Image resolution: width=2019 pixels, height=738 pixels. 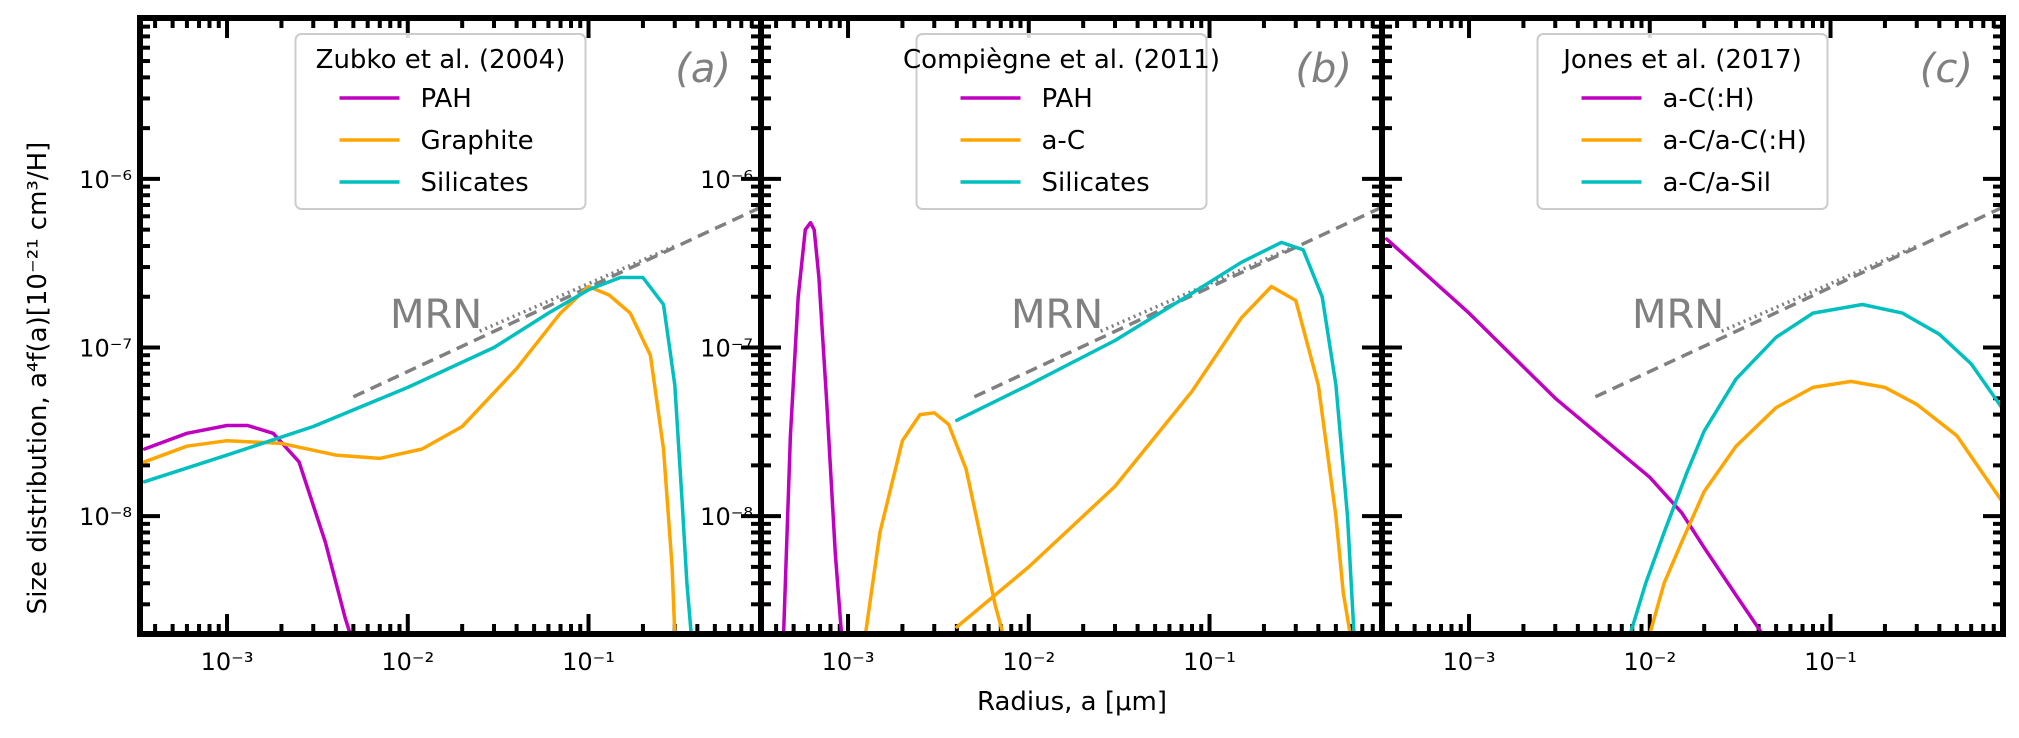 I want to click on legend-title: Zubko et al. (2004), so click(x=441, y=60).